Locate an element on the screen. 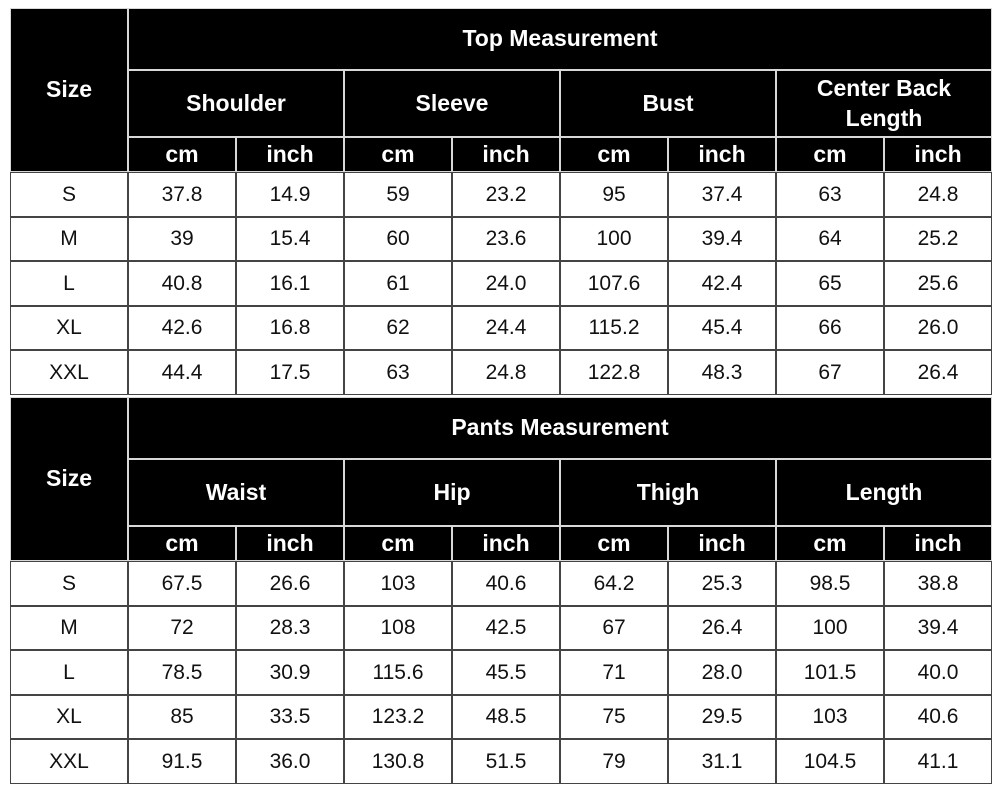 This screenshot has width=1000, height=791. value-cell: 41.1 is located at coordinates (938, 761).